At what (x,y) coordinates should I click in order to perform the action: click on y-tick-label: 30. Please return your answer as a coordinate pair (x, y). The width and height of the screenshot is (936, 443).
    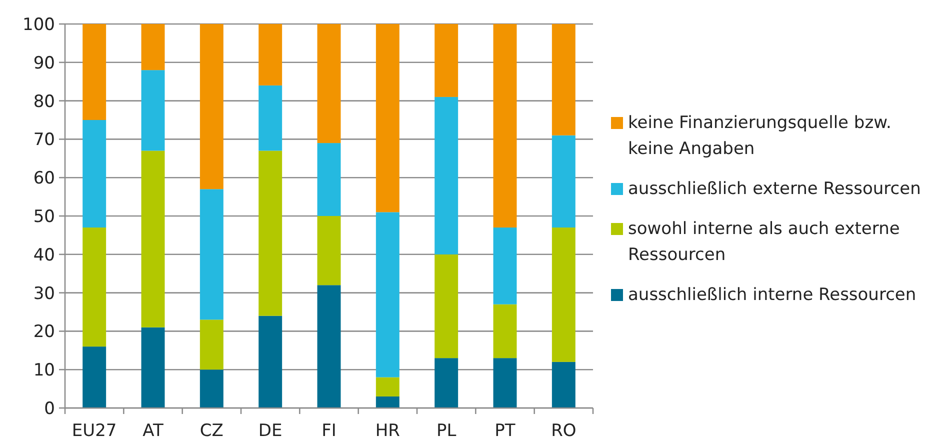
    Looking at the image, I should click on (44, 294).